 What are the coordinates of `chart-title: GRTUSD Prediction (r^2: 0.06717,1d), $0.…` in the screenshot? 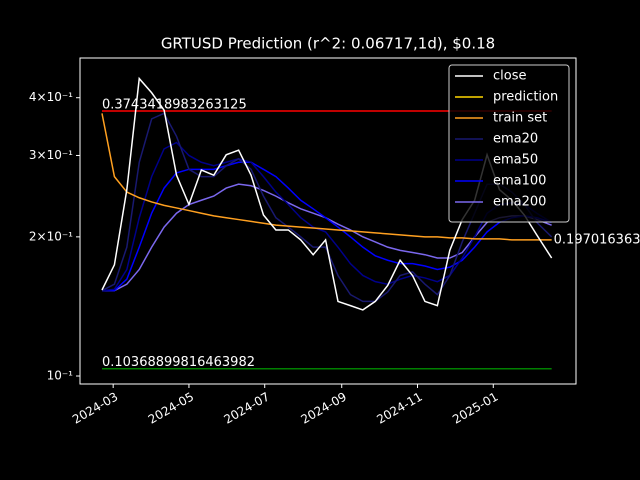 It's located at (328, 44).